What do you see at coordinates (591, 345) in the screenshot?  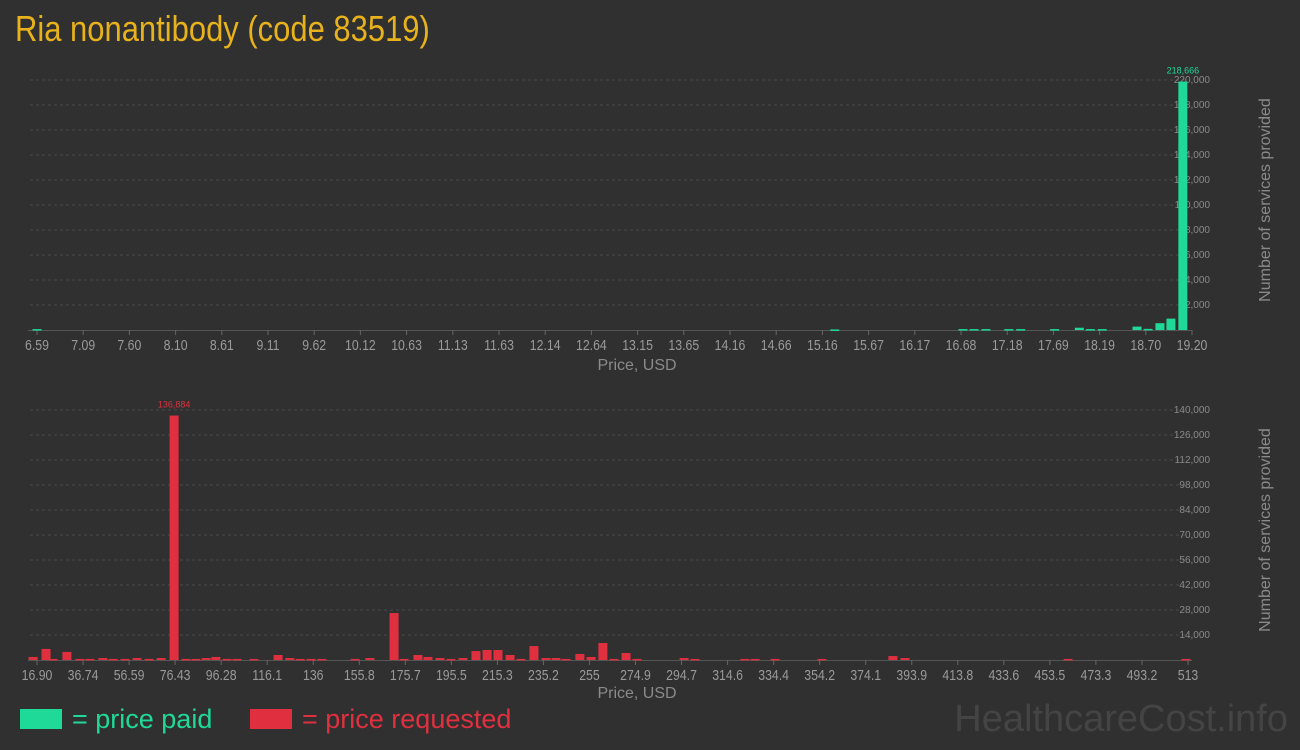 I see `x-tick-label: 12.64` at bounding box center [591, 345].